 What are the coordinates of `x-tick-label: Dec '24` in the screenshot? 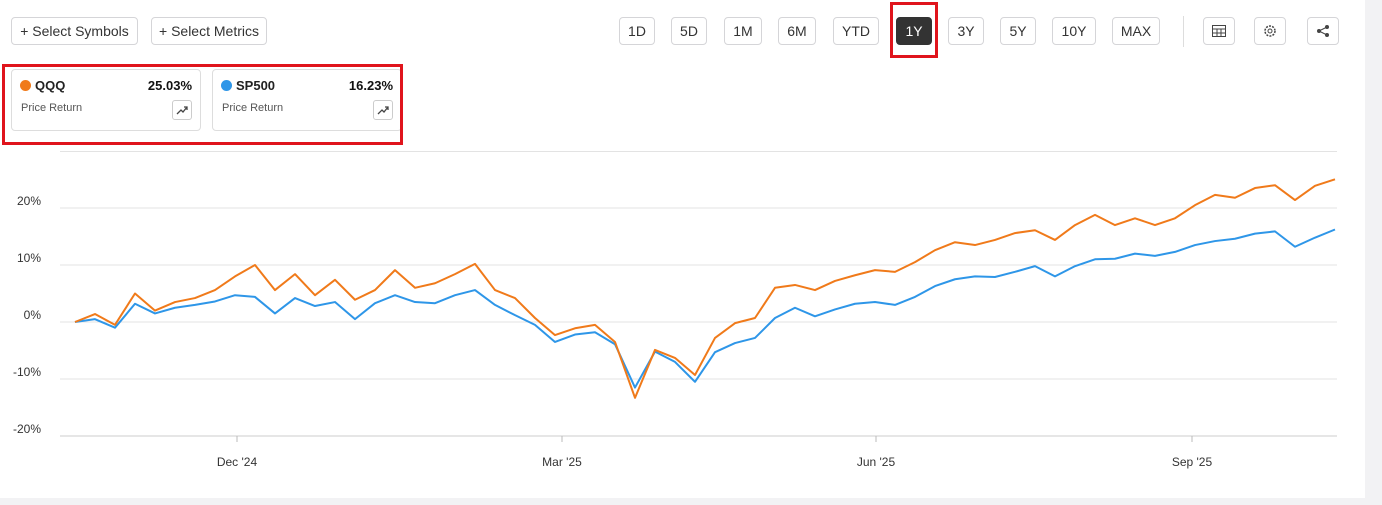 It's located at (237, 462).